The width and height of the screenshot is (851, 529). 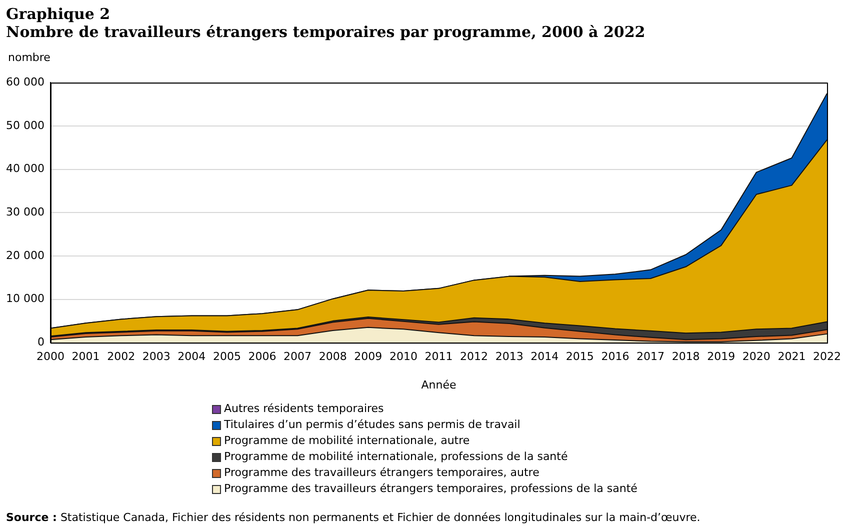 I want to click on x-tick-label: 2015, so click(x=580, y=357).